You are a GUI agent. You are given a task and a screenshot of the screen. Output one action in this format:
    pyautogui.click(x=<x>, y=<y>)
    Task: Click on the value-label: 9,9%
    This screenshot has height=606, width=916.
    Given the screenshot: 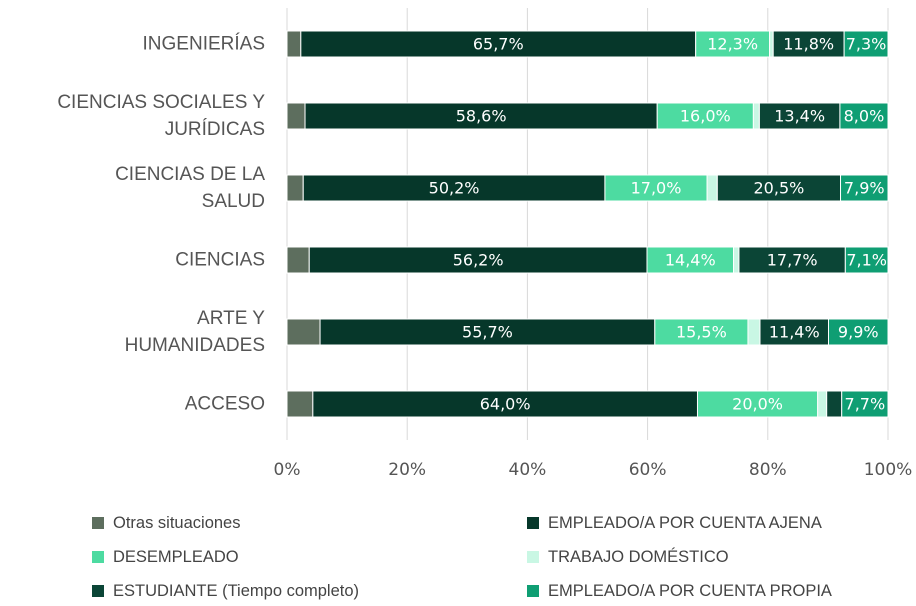 What is the action you would take?
    pyautogui.click(x=858, y=332)
    